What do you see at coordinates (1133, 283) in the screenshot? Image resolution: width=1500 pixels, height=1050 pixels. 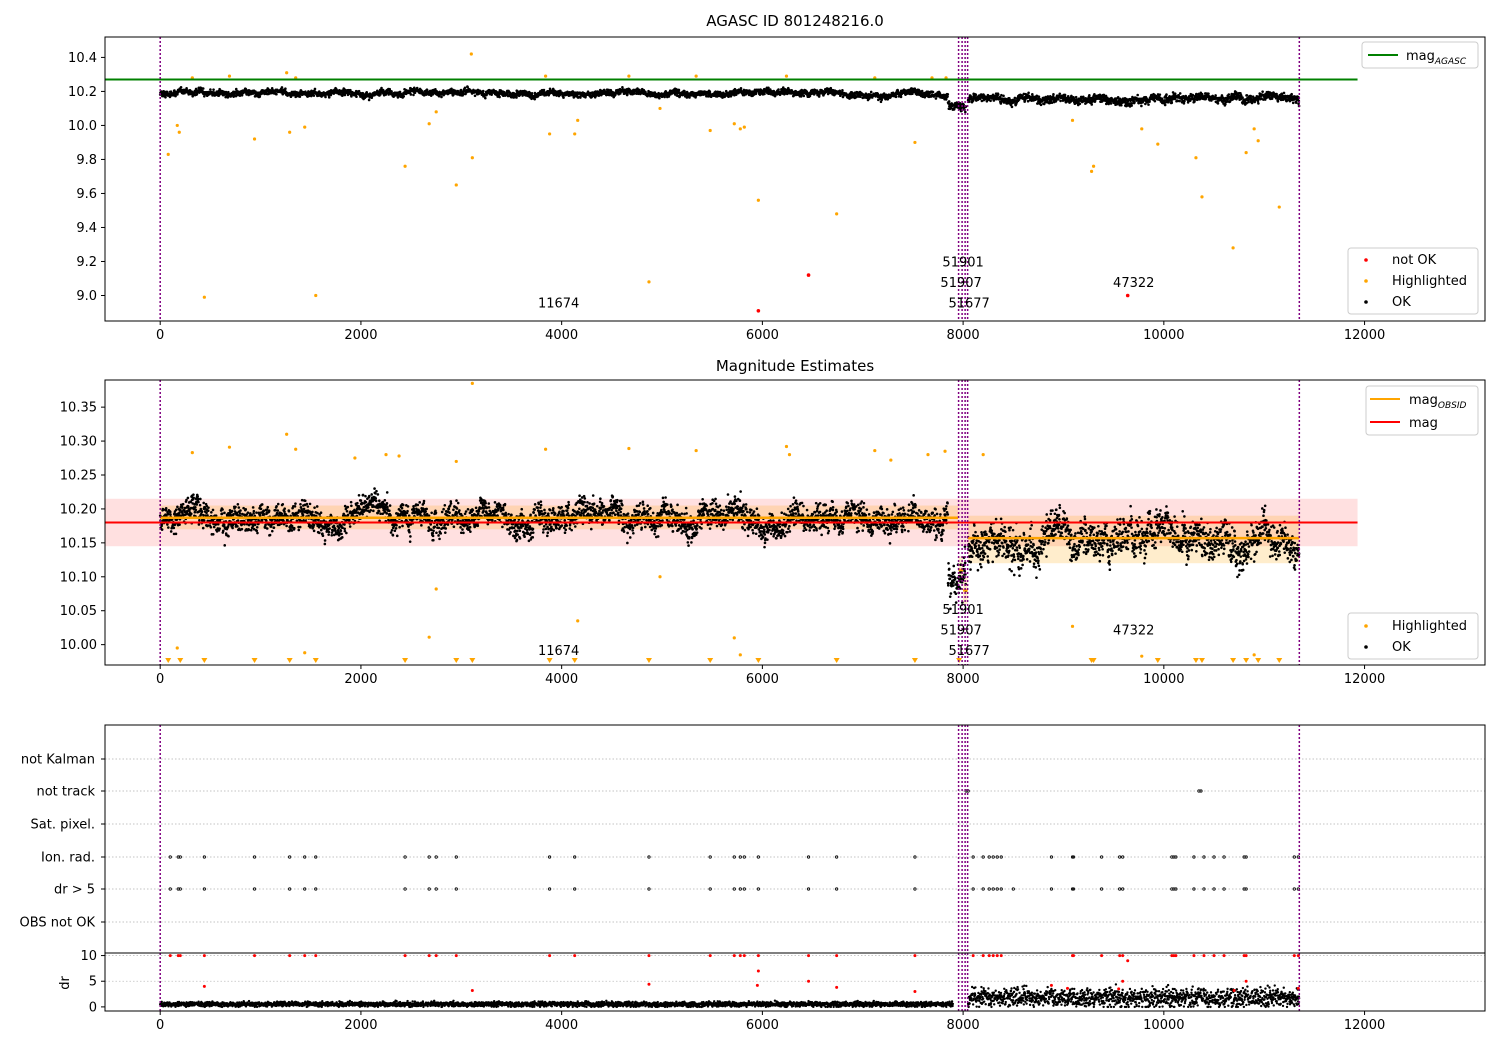 I see `p1-obsid-label: 47322` at bounding box center [1133, 283].